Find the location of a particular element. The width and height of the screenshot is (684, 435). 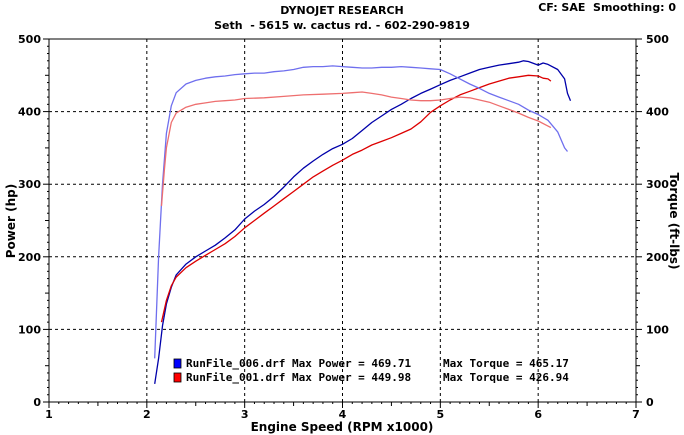

x-tick-label-5: 5 is located at coordinates (441, 414).